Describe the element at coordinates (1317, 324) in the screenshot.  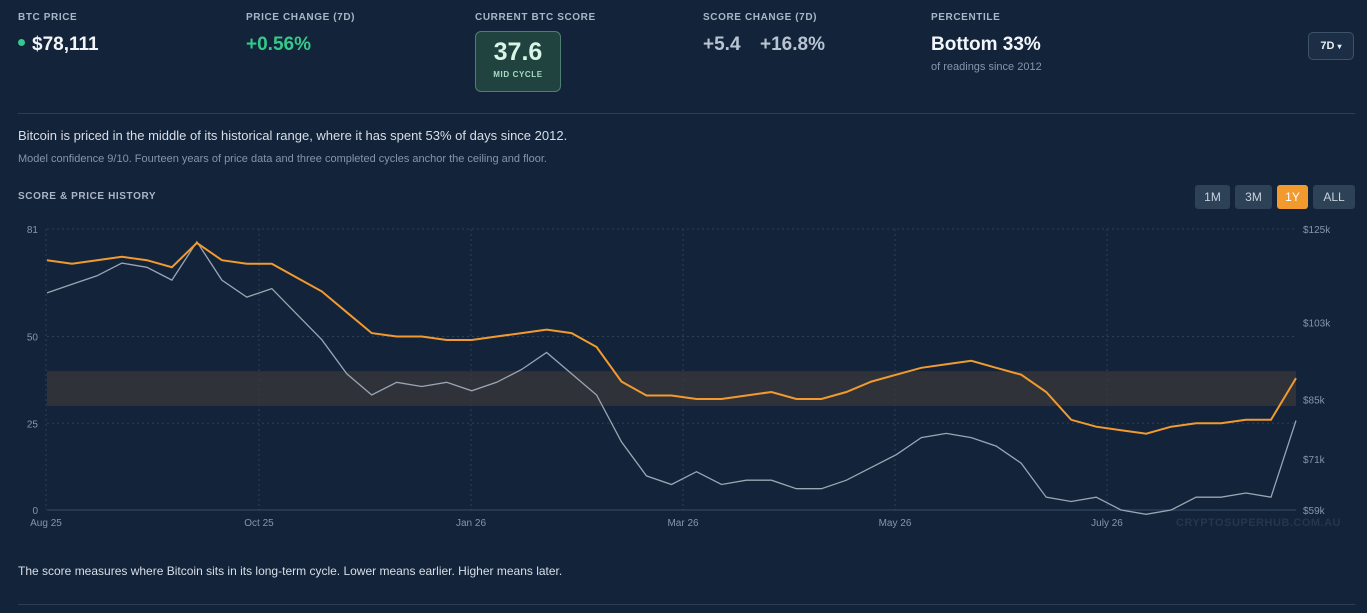
I see `y-right-tick-label: $103k` at that location.